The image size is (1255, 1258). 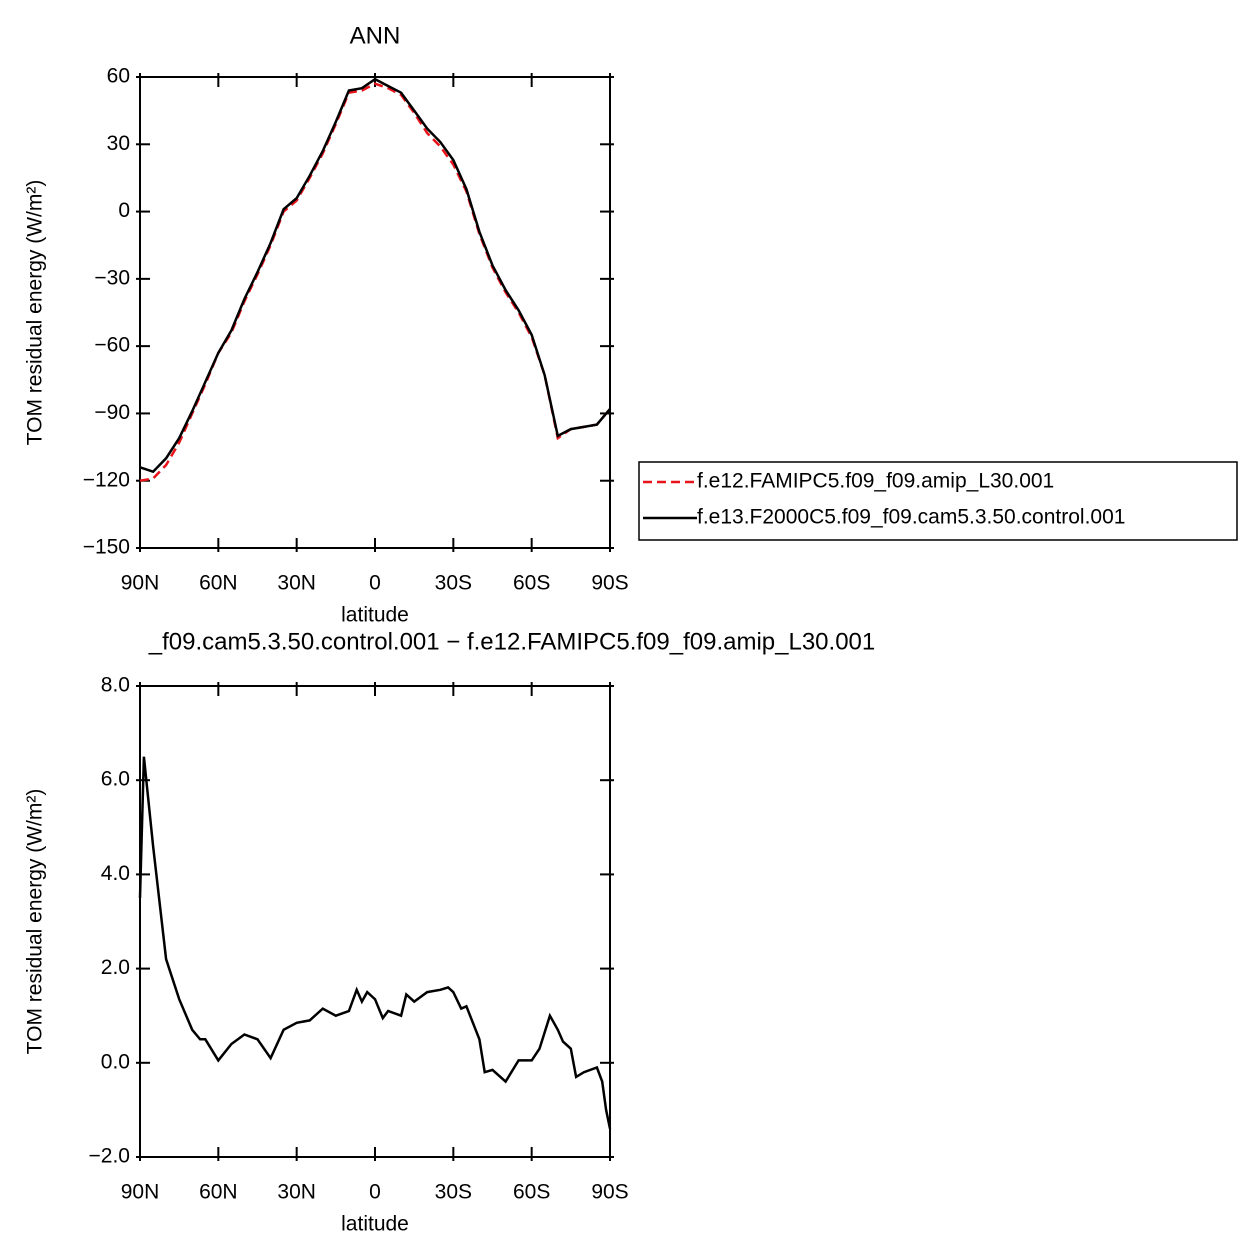 What do you see at coordinates (938, 501) in the screenshot?
I see `legend-box` at bounding box center [938, 501].